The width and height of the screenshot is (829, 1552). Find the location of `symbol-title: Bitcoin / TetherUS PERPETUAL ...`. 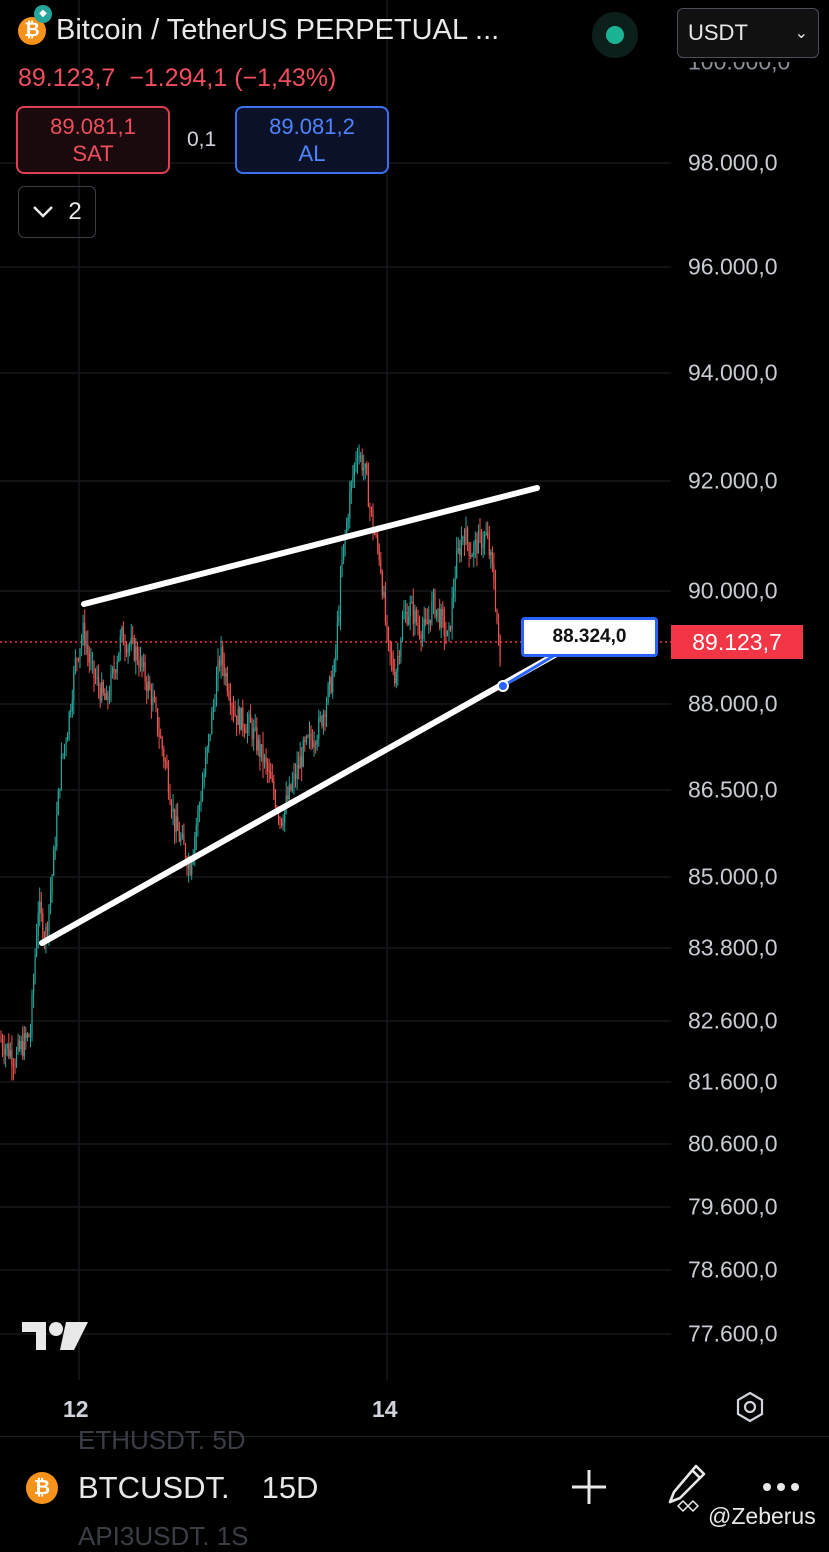

symbol-title: Bitcoin / TetherUS PERPETUAL ... is located at coordinates (278, 30).